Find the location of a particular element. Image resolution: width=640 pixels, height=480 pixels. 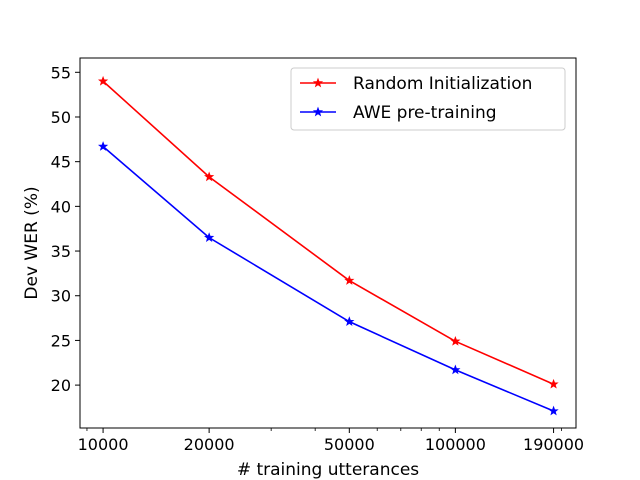

x-axis-label: # training utterances is located at coordinates (328, 470).